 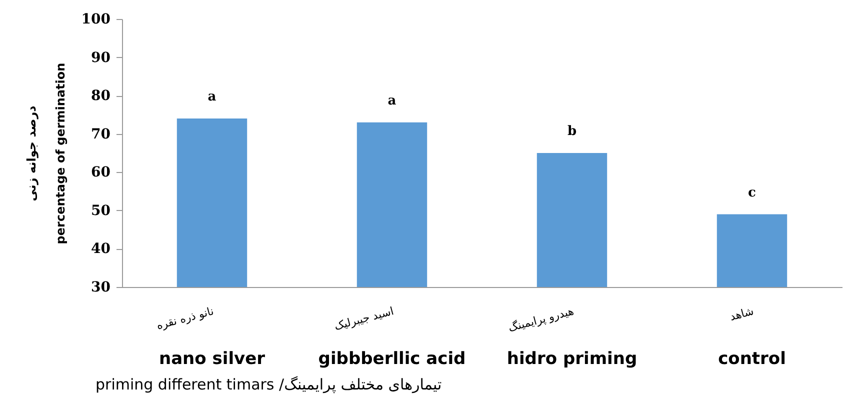 I want to click on x-tick-label: شاهد, so click(x=742, y=314).